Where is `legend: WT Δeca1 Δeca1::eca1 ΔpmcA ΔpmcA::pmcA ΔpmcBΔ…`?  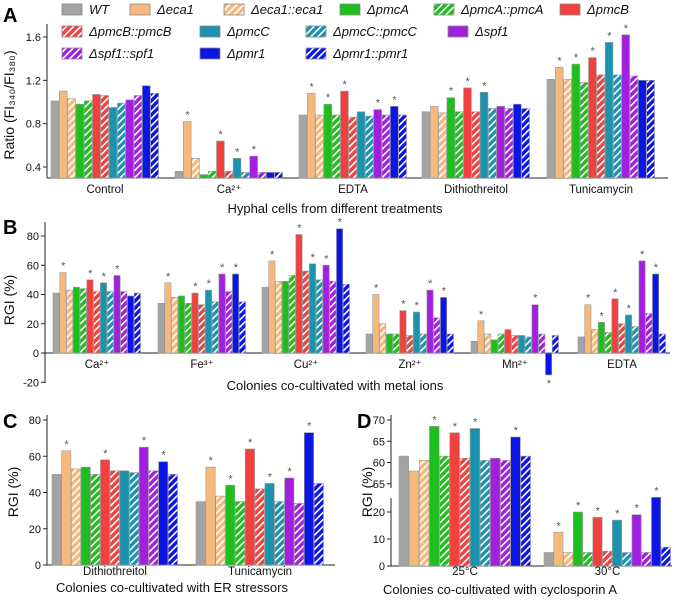
legend: WT Δeca1 Δeca1::eca1 ΔpmcA ΔpmcA::pmcA ΔpmcBΔ… is located at coordinates (345, 31).